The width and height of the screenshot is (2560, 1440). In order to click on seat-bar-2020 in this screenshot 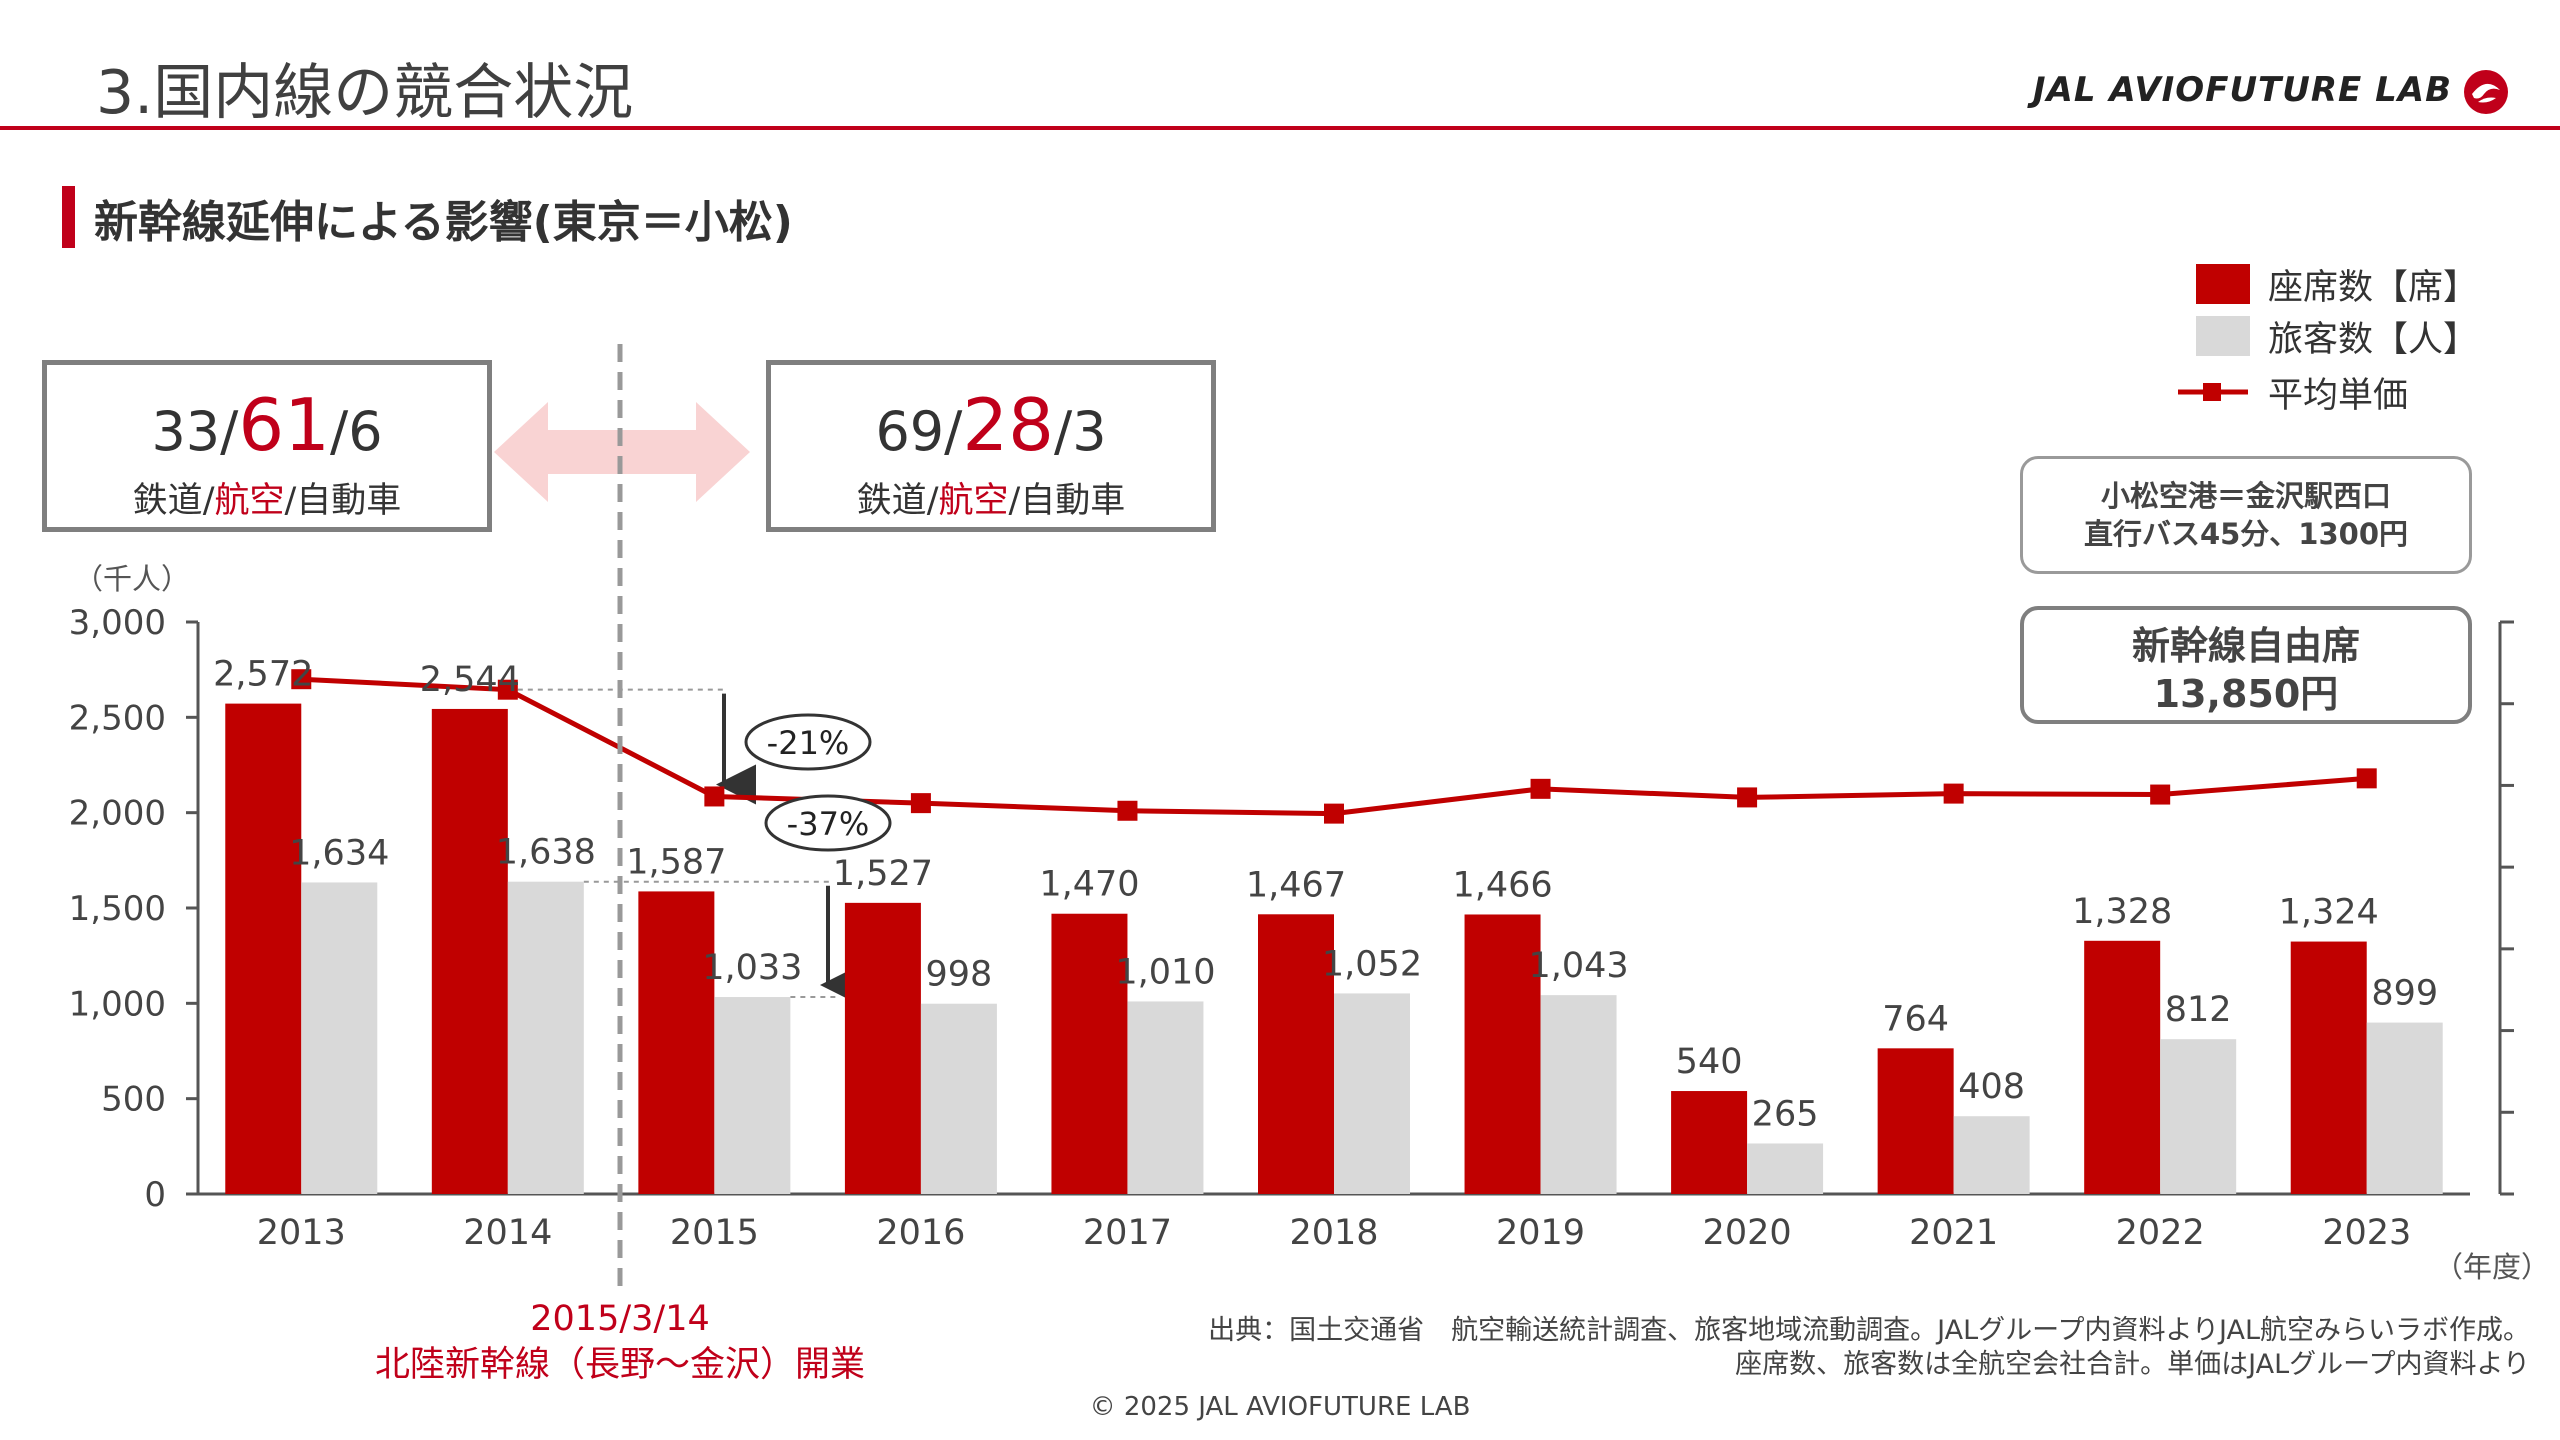, I will do `click(1709, 1142)`.